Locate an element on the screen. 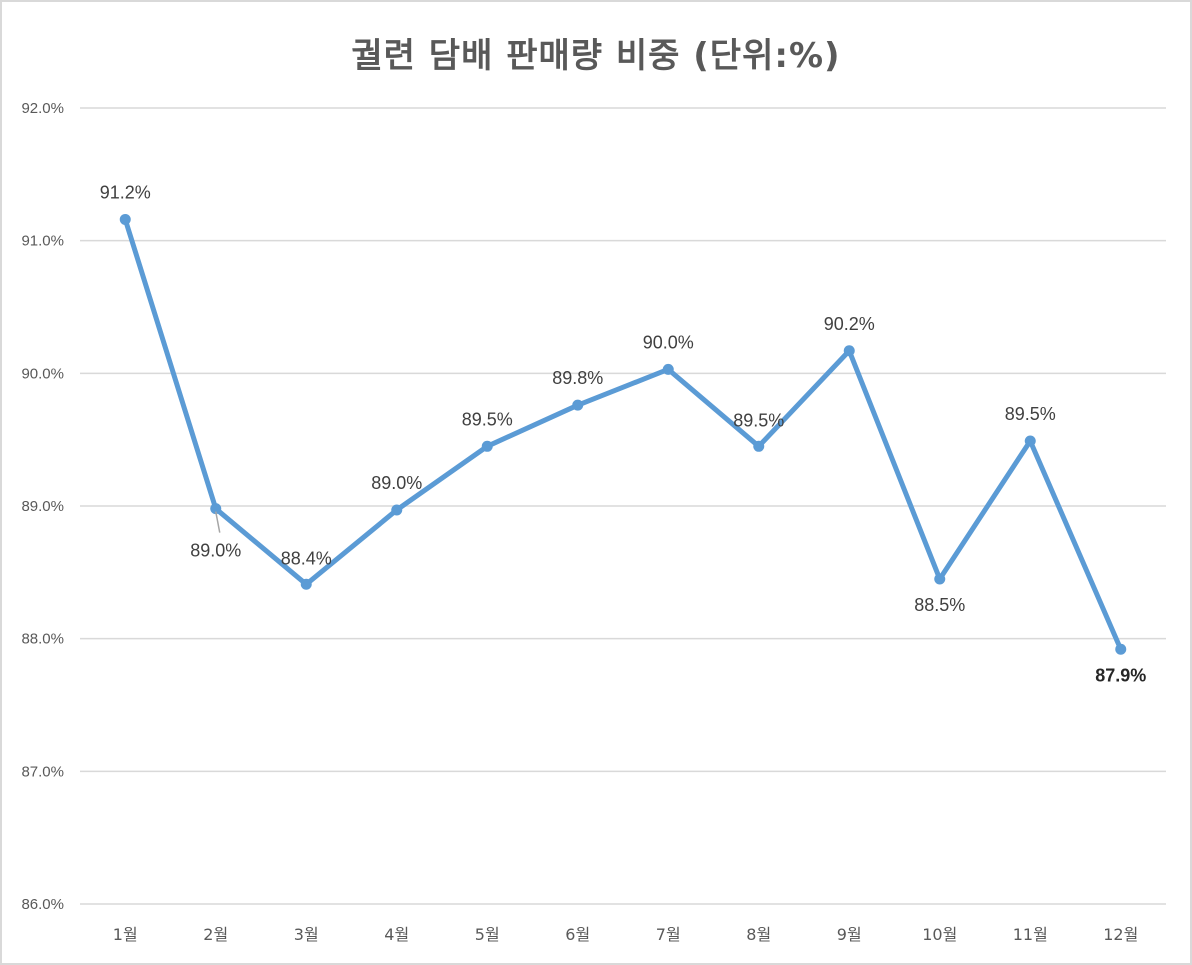 The image size is (1192, 965). x-tick-label: 1월 is located at coordinates (125, 934).